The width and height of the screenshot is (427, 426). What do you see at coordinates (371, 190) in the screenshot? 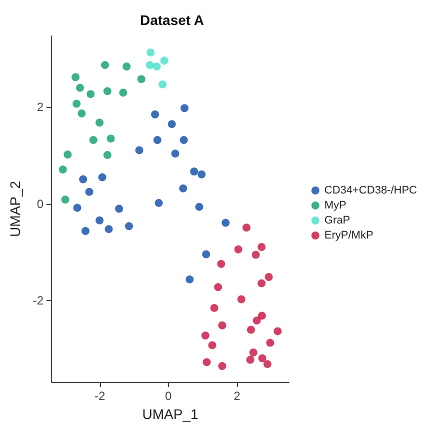
I see `legend-label: CD34+CD38-/HPC` at bounding box center [371, 190].